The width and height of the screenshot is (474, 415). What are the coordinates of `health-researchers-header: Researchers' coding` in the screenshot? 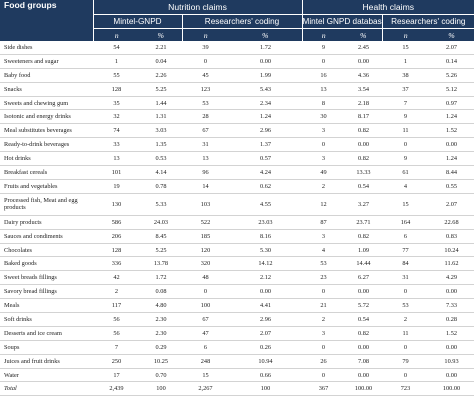 It's located at (427, 21).